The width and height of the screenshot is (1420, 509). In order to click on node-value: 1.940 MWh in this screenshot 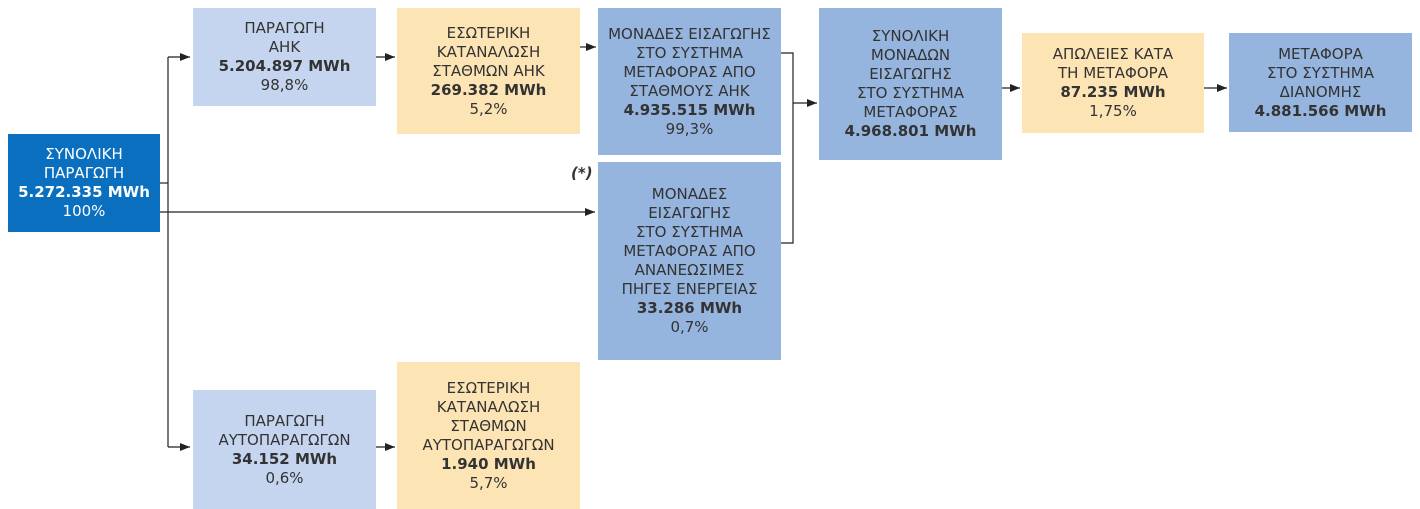, I will do `click(488, 463)`.